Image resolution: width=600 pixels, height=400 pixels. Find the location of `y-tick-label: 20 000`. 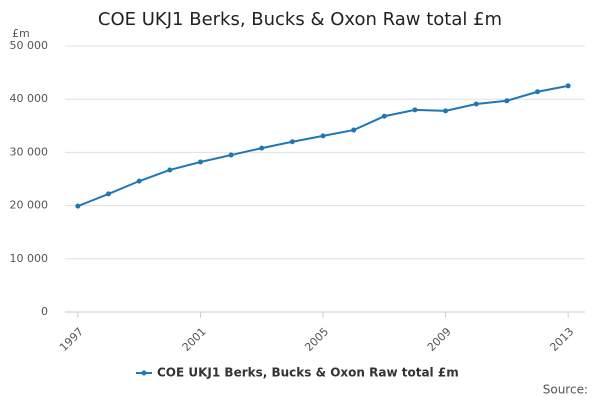

y-tick-label: 20 000 is located at coordinates (29, 205).